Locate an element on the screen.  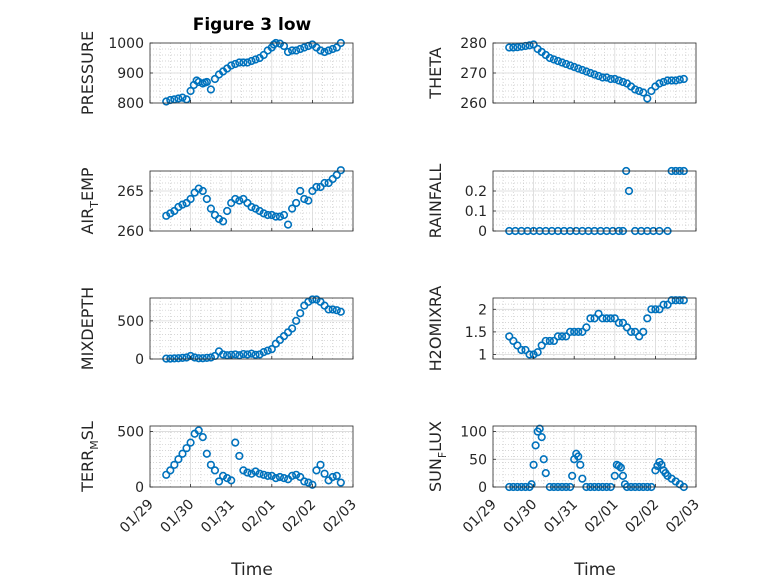
y-tick-label: 0.2 is located at coordinates (476, 192).